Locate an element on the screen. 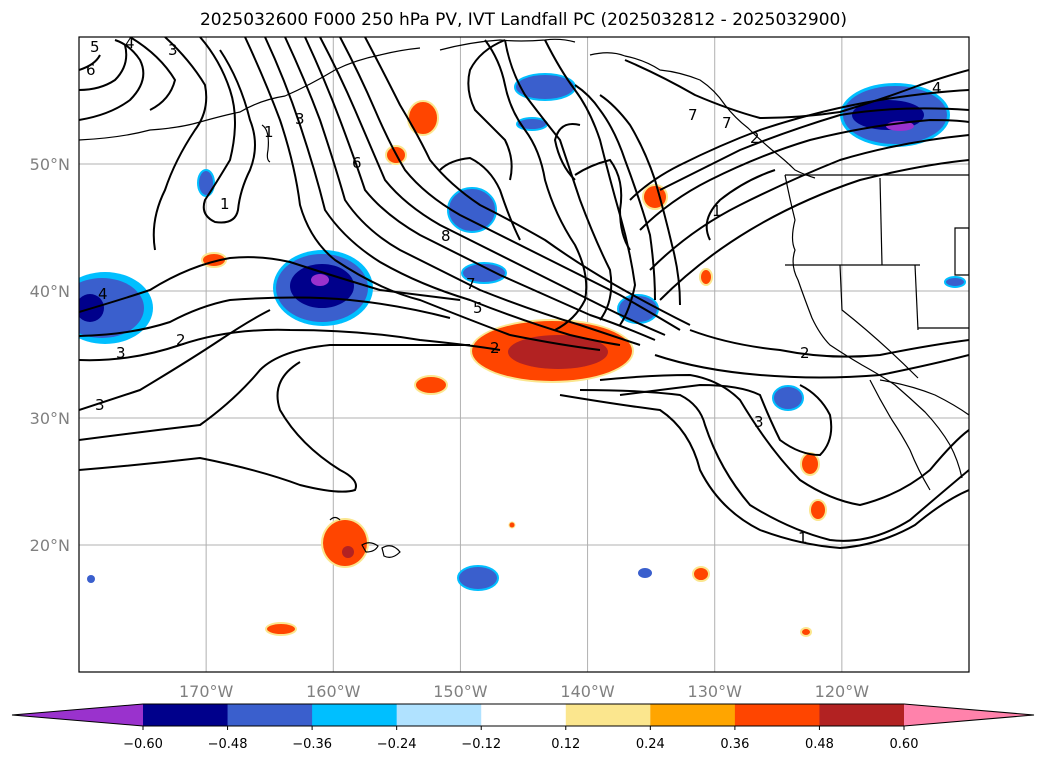 This screenshot has width=1047, height=765. colorbar-tick-label: 0.60 is located at coordinates (904, 744).